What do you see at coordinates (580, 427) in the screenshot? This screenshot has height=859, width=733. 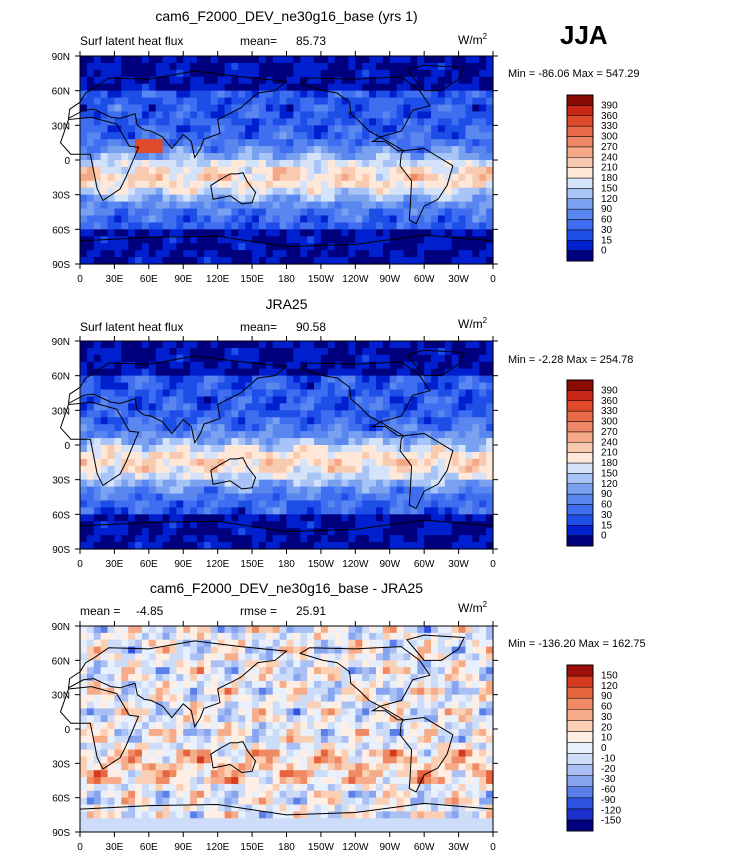 I see `colorbar-swatch` at bounding box center [580, 427].